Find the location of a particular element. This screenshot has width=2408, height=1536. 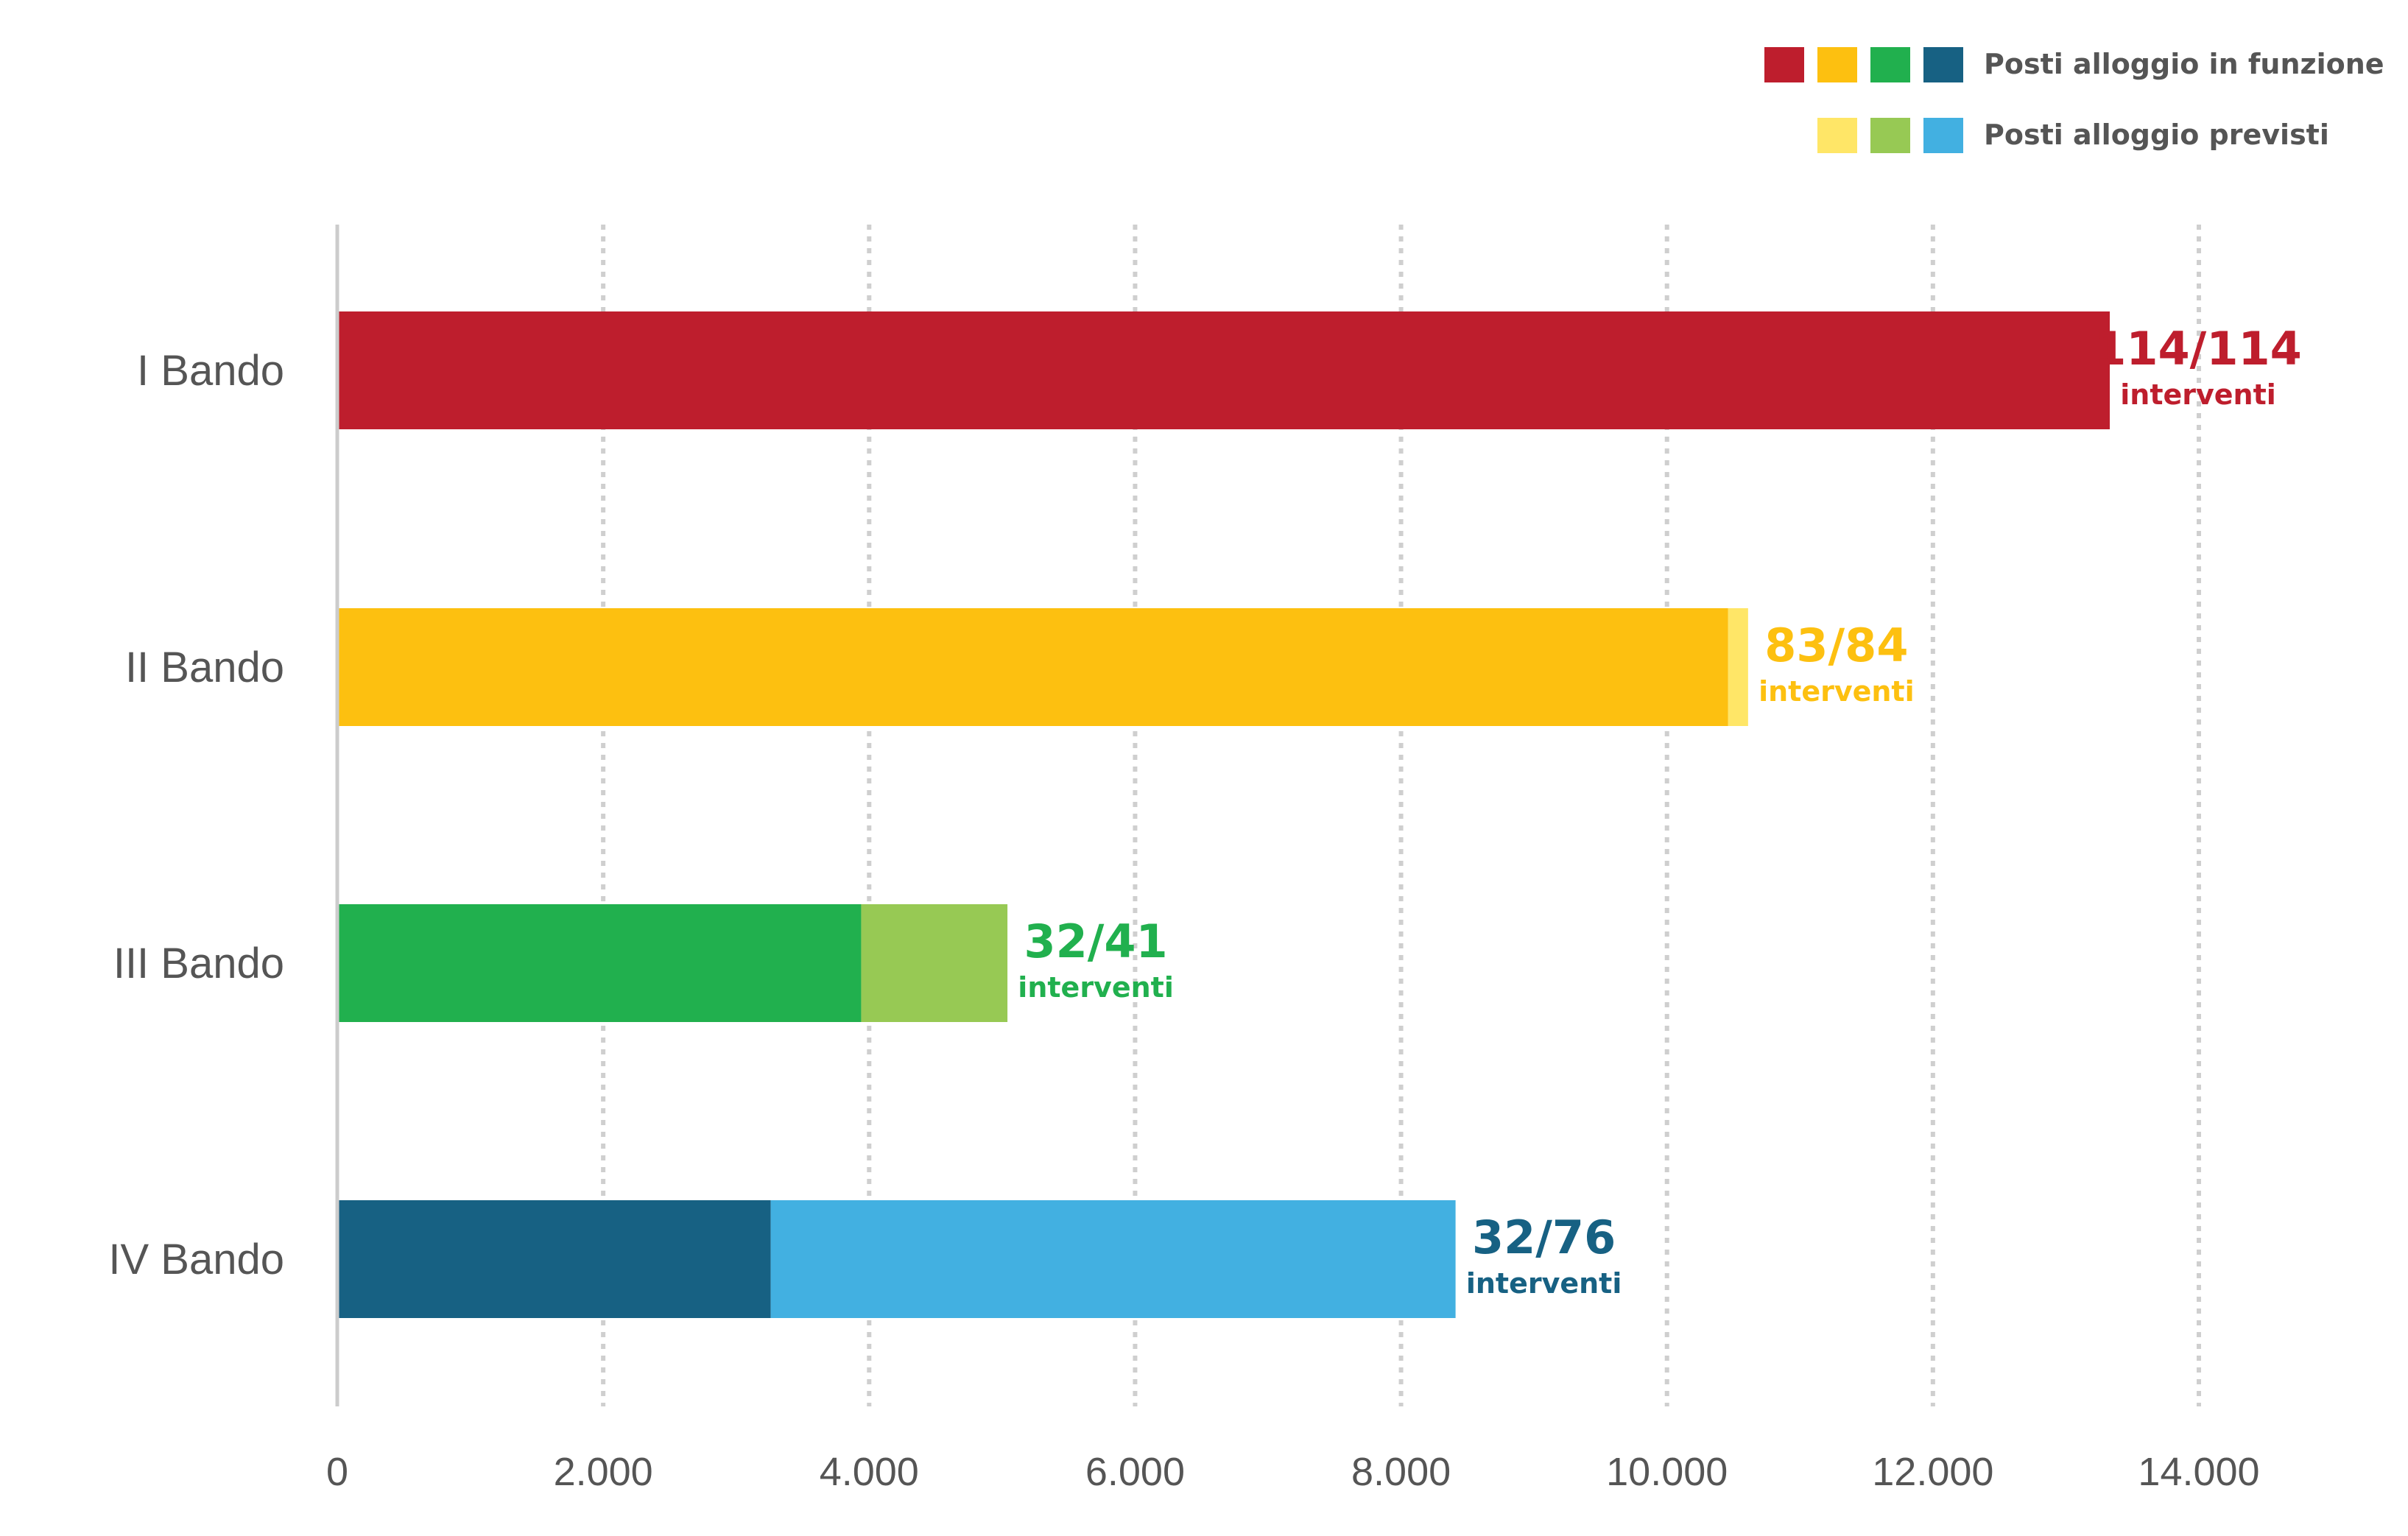

bar-annotation-count: 114/114 is located at coordinates (2197, 349).